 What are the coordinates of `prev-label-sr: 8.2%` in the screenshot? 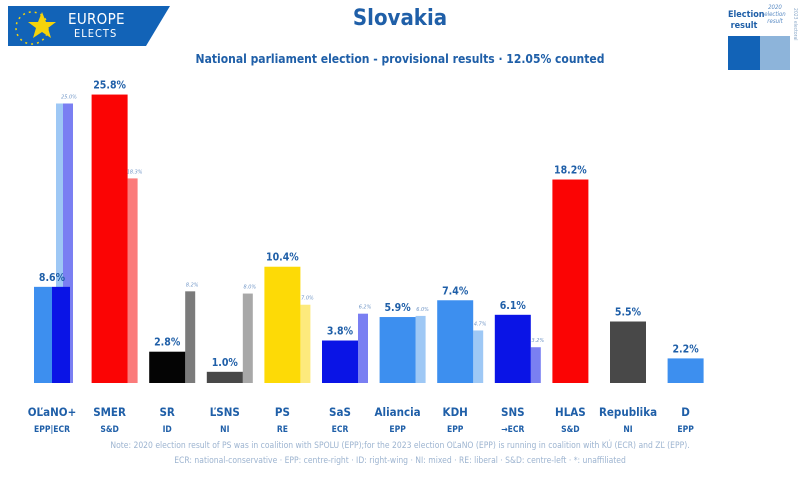 It's located at (192, 285).